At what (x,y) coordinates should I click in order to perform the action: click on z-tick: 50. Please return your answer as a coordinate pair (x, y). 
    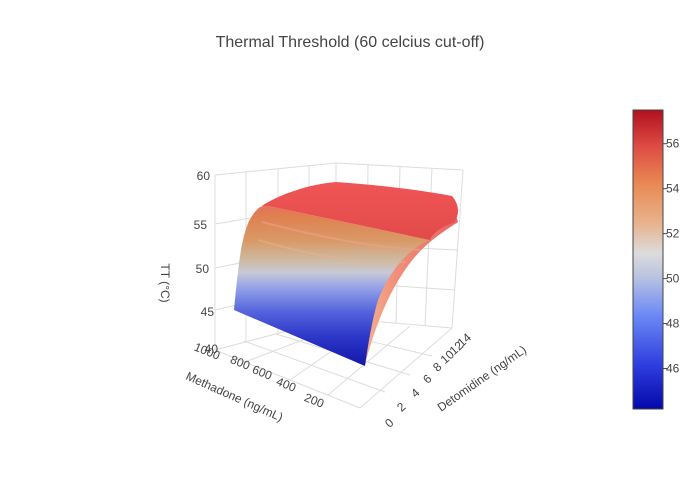
    Looking at the image, I should click on (203, 269).